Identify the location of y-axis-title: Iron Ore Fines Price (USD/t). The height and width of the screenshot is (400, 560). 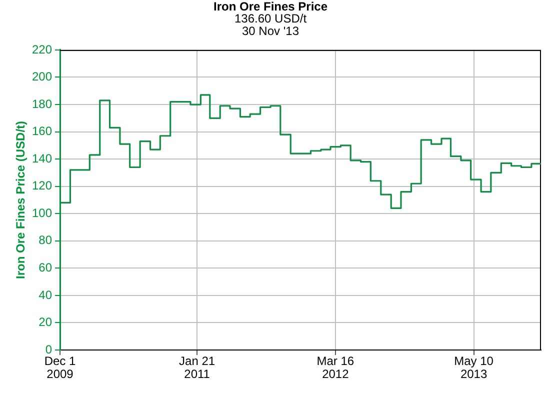
(21, 200).